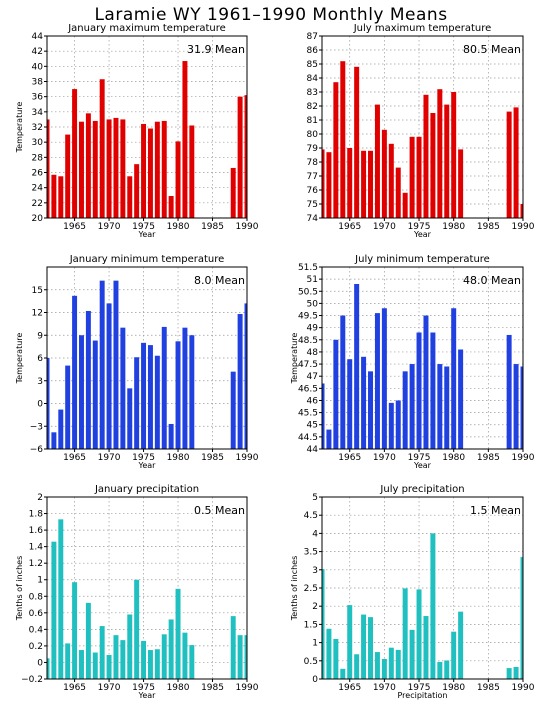 The height and width of the screenshot is (711, 543). What do you see at coordinates (422, 259) in the screenshot?
I see `panel-title: July minimum temperature` at bounding box center [422, 259].